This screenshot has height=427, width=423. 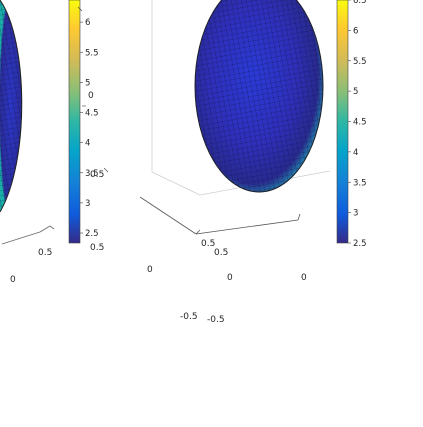 I want to click on left-colorbar-tick-label-7: 2.5, so click(x=92, y=234).